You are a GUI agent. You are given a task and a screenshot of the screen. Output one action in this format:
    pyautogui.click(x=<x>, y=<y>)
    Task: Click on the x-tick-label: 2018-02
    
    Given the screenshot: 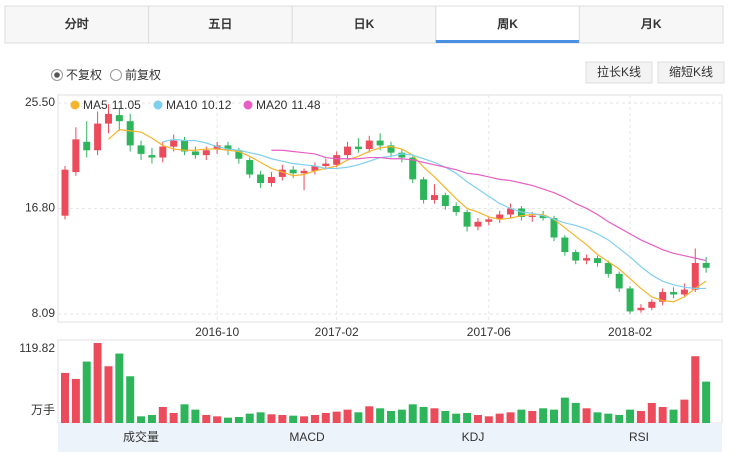 What is the action you would take?
    pyautogui.click(x=630, y=332)
    